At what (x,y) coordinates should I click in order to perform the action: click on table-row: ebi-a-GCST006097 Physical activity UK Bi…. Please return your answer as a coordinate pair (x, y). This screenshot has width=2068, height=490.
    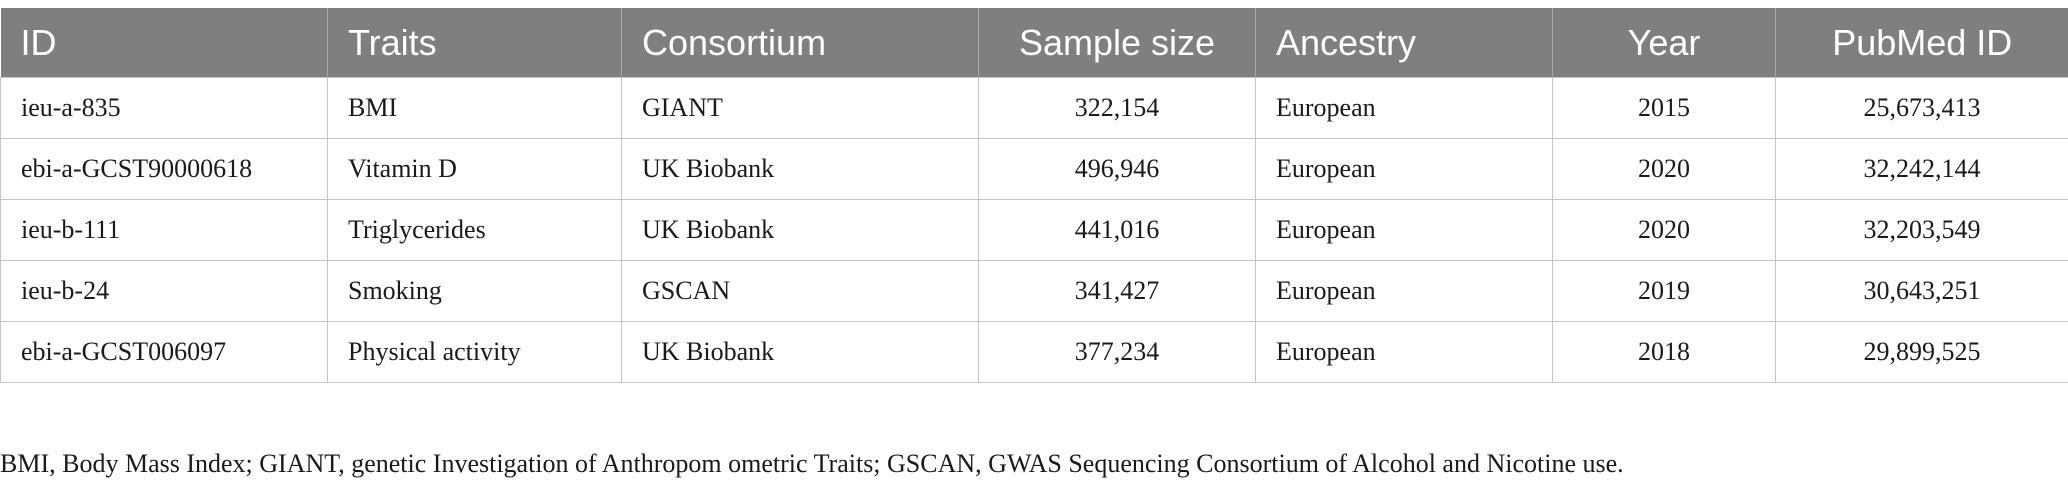
    Looking at the image, I should click on (1034, 352).